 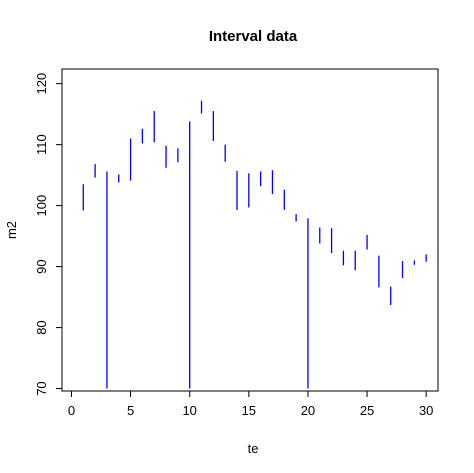 I want to click on y-tick-label-90: 90, so click(x=41, y=266).